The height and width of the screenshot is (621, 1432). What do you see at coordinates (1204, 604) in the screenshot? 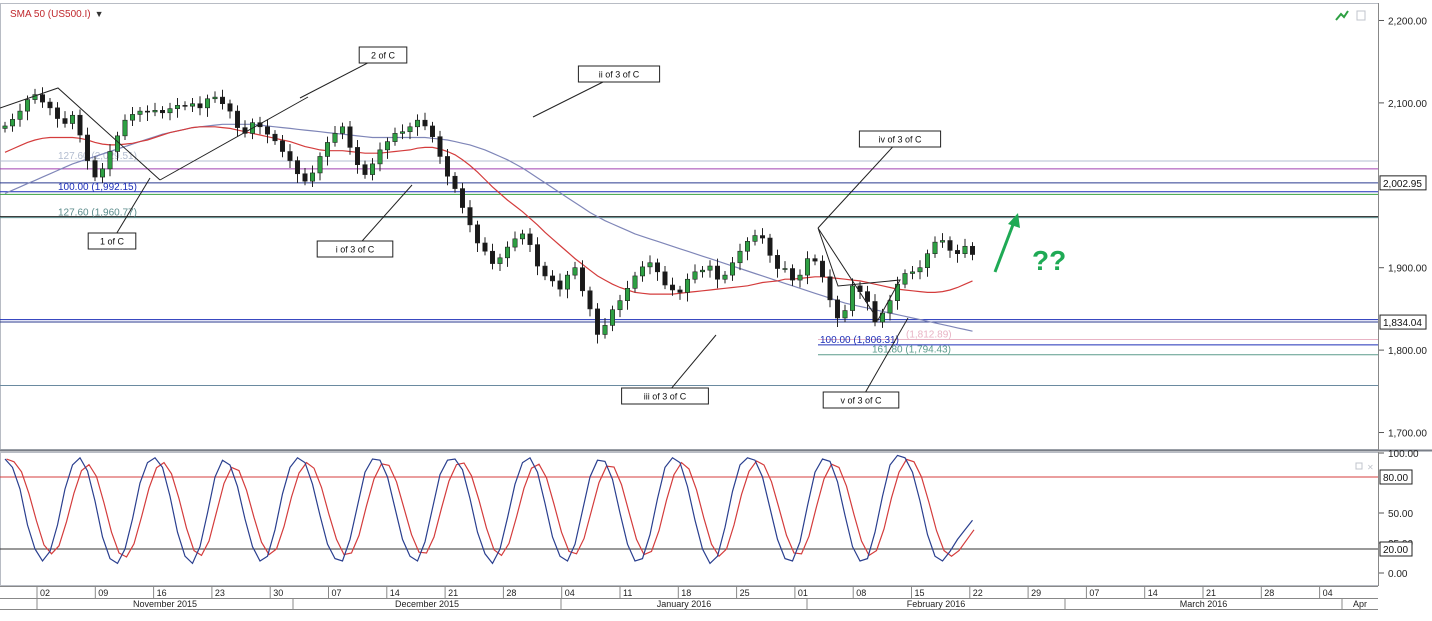
I see `month-label: March 2016` at bounding box center [1204, 604].